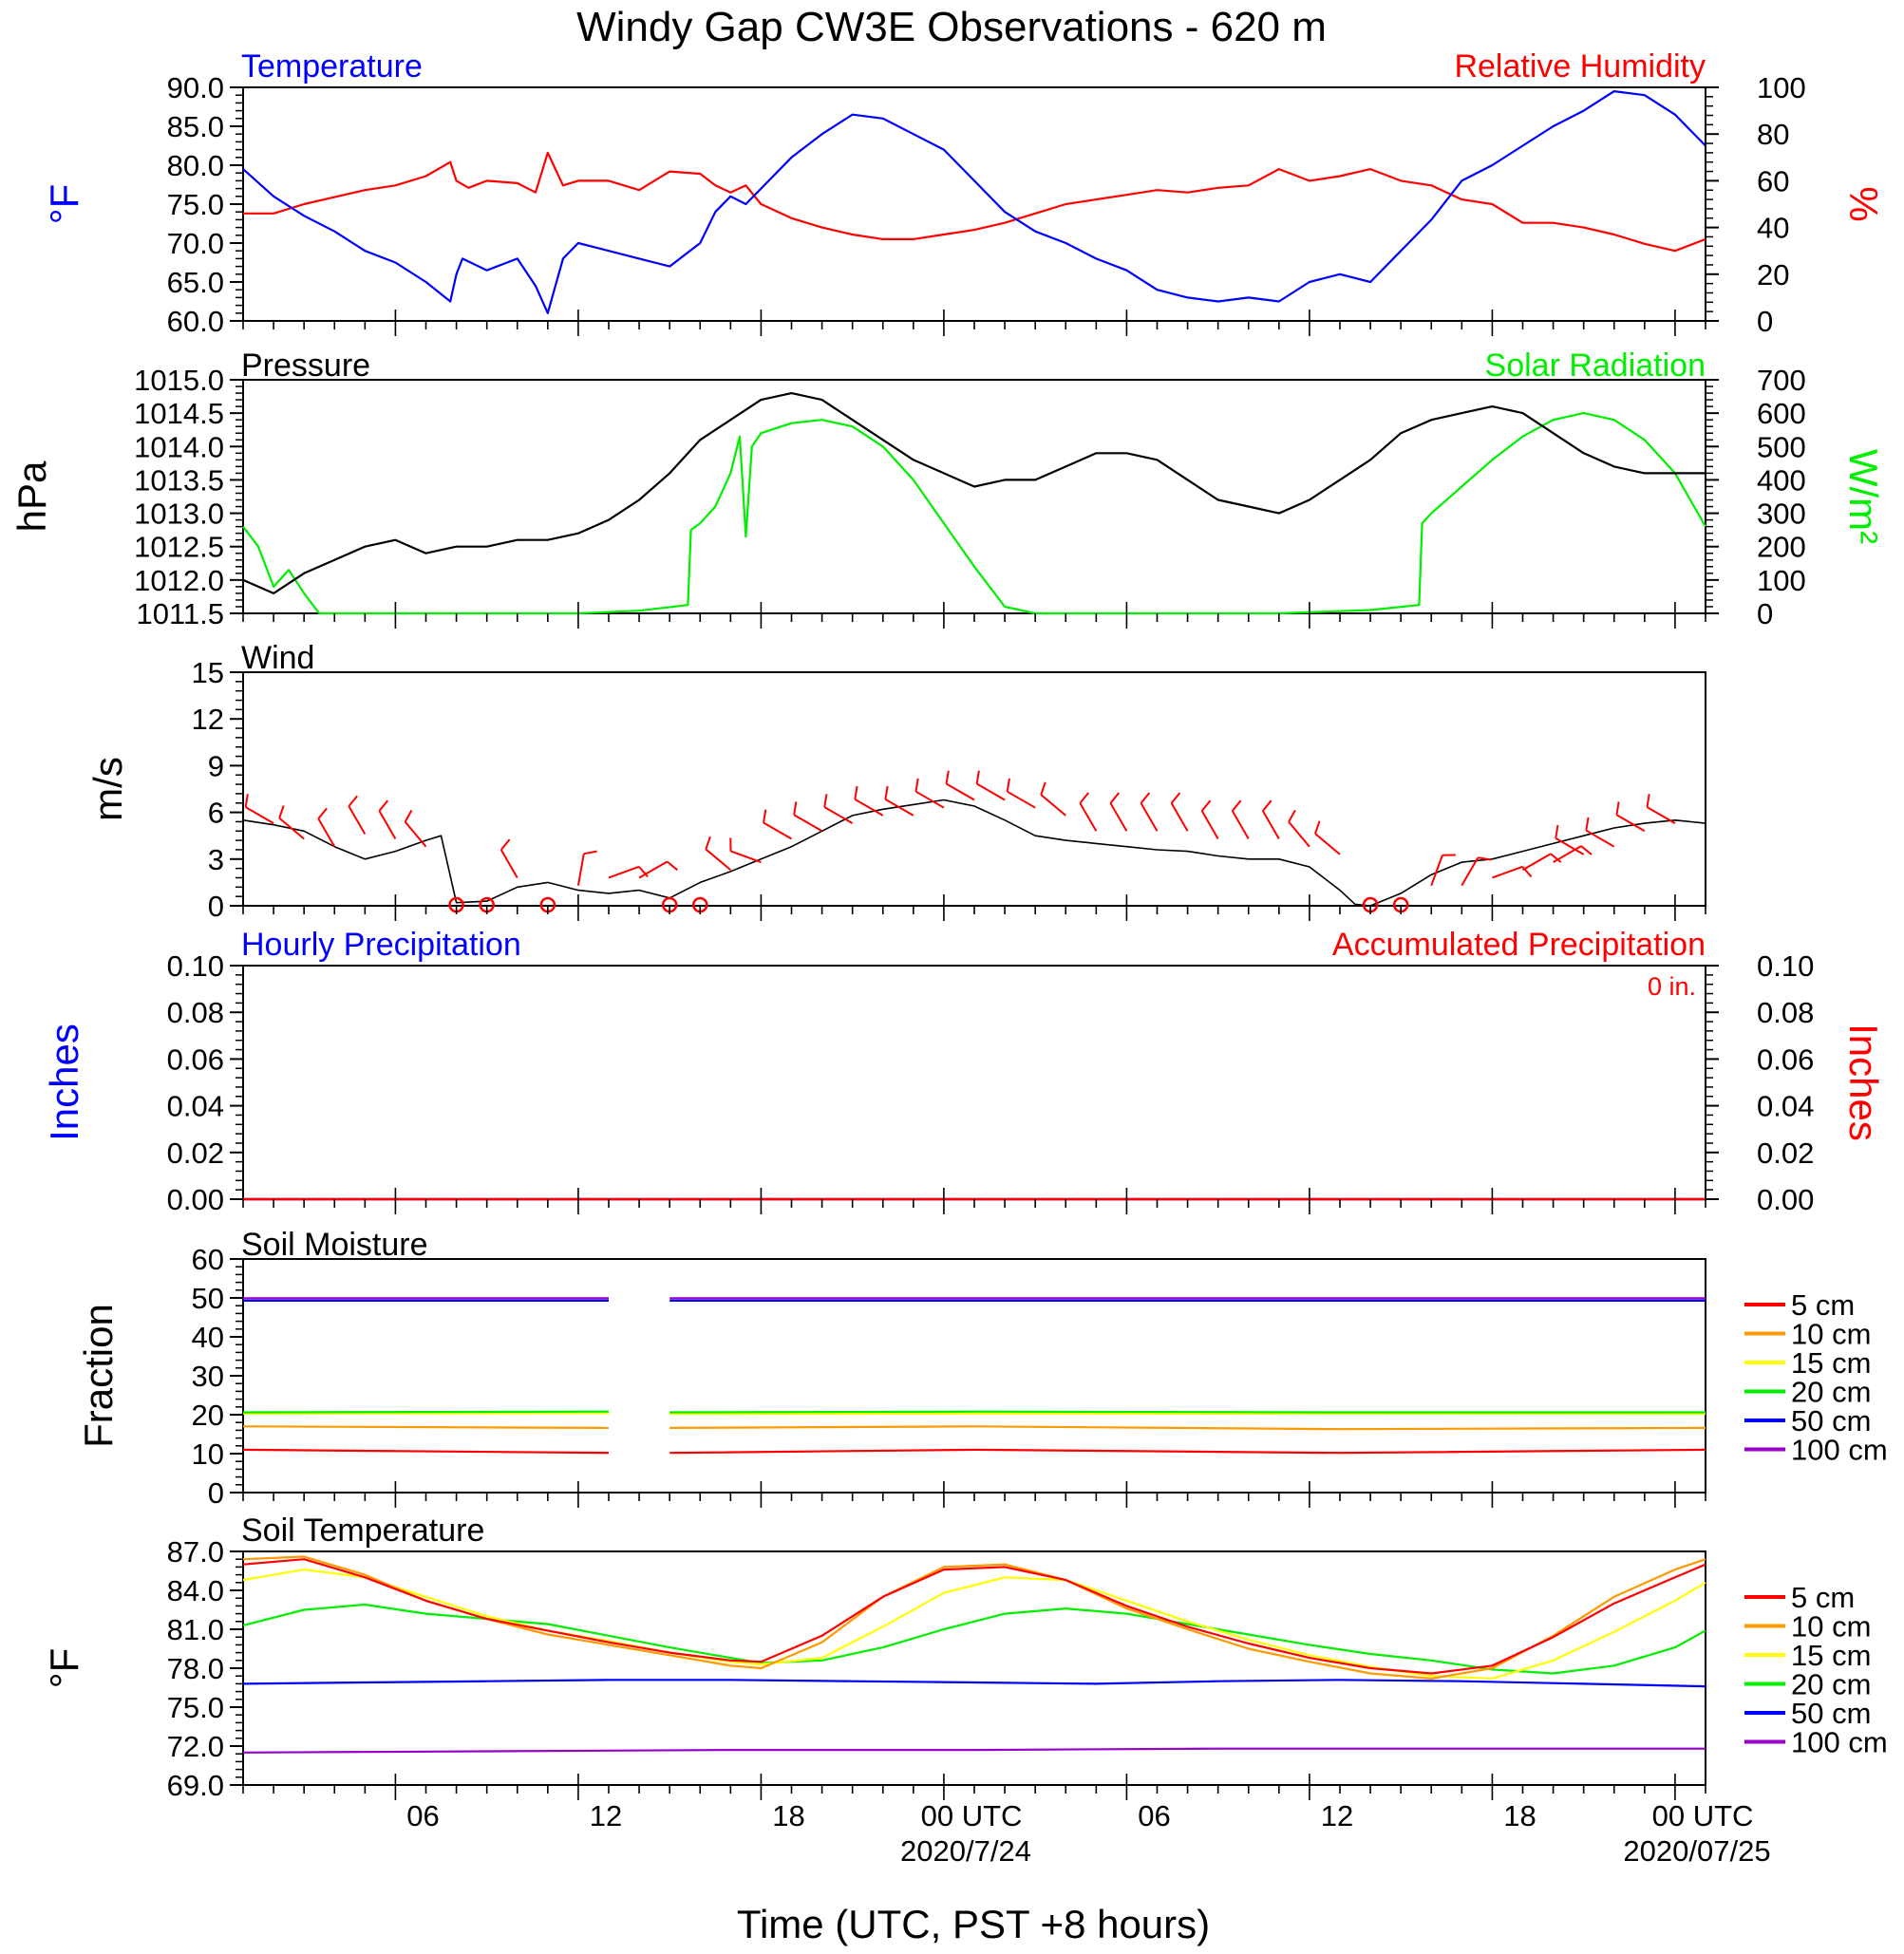 The height and width of the screenshot is (1954, 1904). What do you see at coordinates (196, 1059) in the screenshot?
I see `hourly-precip-tick-label: 0.06` at bounding box center [196, 1059].